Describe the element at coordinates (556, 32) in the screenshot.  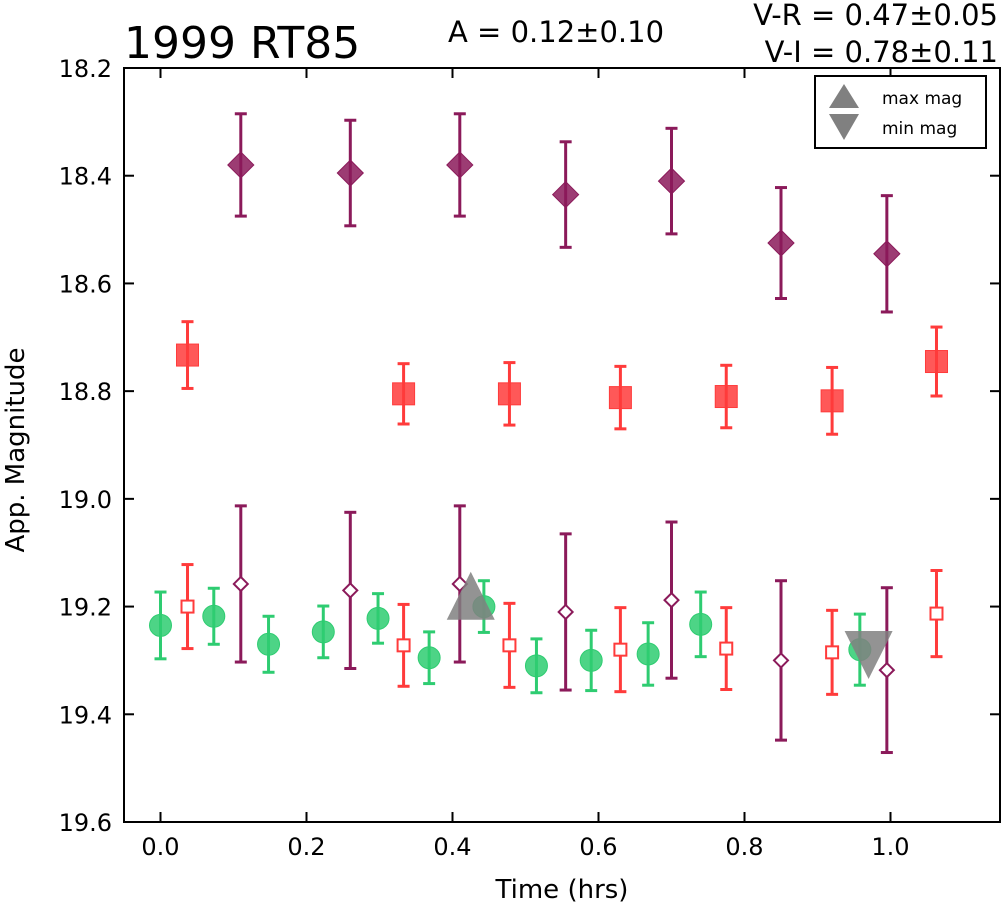
I see `amplitude-annotation: A = 0.12±0.10` at that location.